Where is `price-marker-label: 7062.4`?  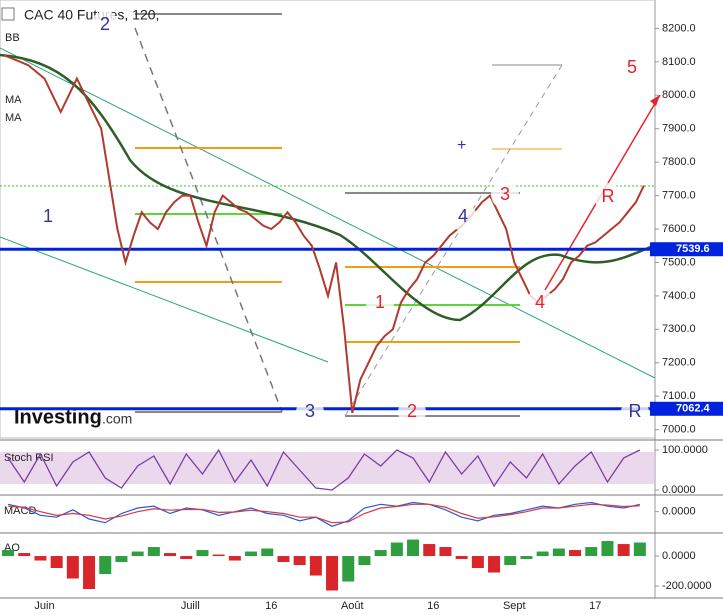 price-marker-label: 7062.4 is located at coordinates (693, 409).